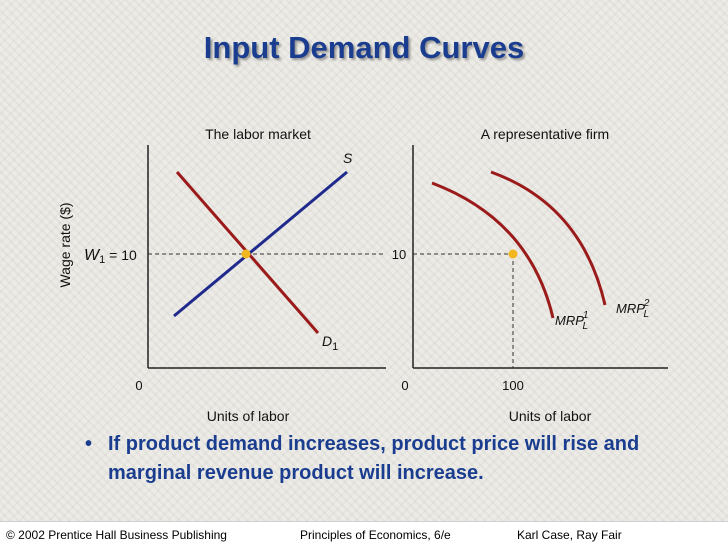 The image size is (728, 547). I want to click on firm-xlabel: Units of labor, so click(550, 416).